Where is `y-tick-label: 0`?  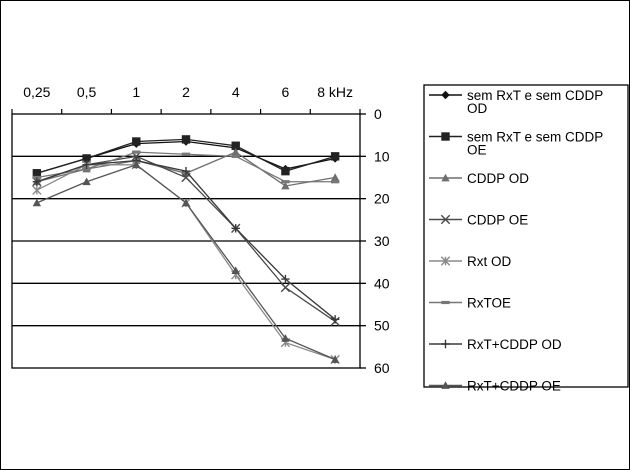
y-tick-label: 0 is located at coordinates (378, 114).